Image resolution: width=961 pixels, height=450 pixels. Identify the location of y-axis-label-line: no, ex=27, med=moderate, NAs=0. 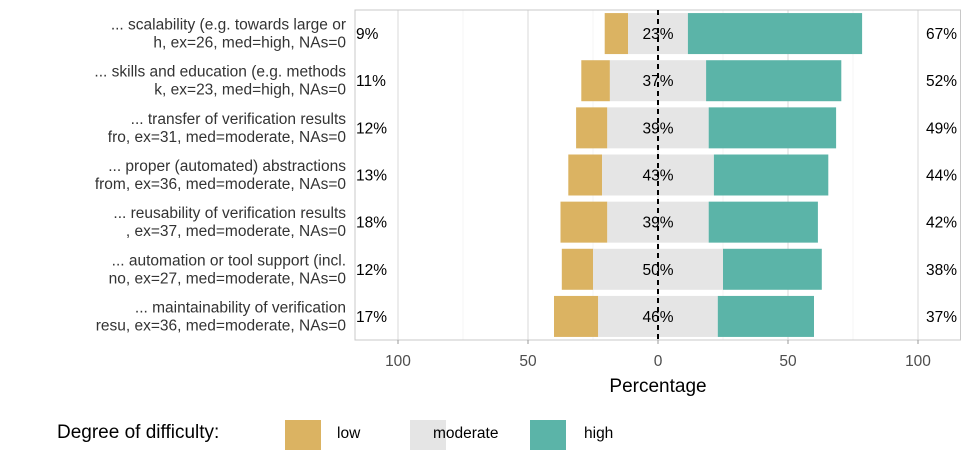
(228, 278).